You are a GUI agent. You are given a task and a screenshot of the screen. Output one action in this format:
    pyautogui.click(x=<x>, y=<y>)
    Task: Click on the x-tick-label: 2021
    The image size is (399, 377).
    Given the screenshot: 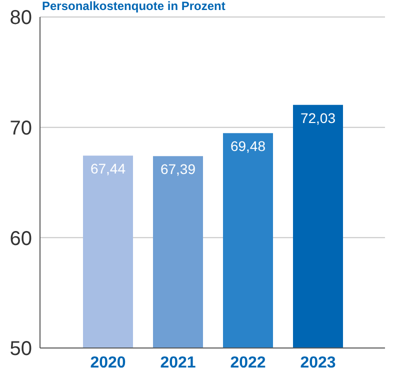 What is the action you would take?
    pyautogui.click(x=178, y=363)
    